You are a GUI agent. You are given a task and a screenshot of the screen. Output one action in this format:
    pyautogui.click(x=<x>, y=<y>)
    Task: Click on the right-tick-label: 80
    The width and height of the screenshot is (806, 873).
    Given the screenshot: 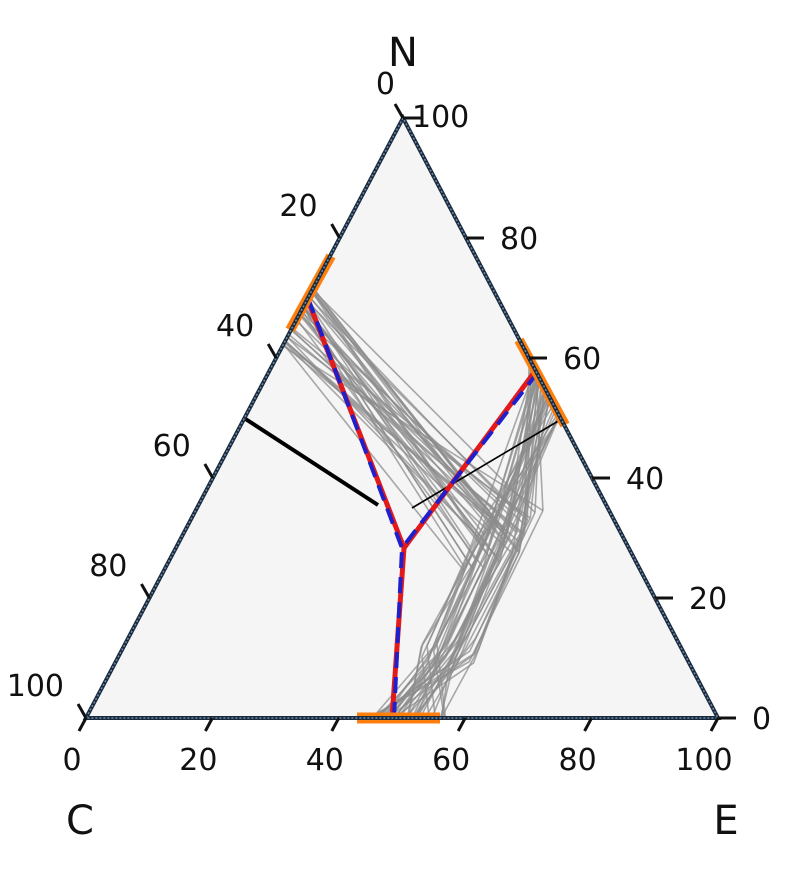 What is the action you would take?
    pyautogui.click(x=519, y=239)
    